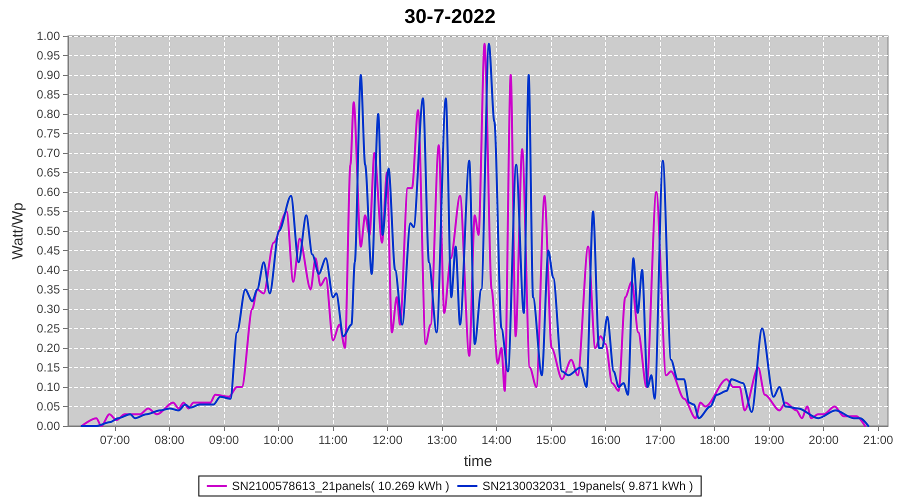 The width and height of the screenshot is (900, 500). I want to click on y-tick-label: 0.05, so click(48, 407).